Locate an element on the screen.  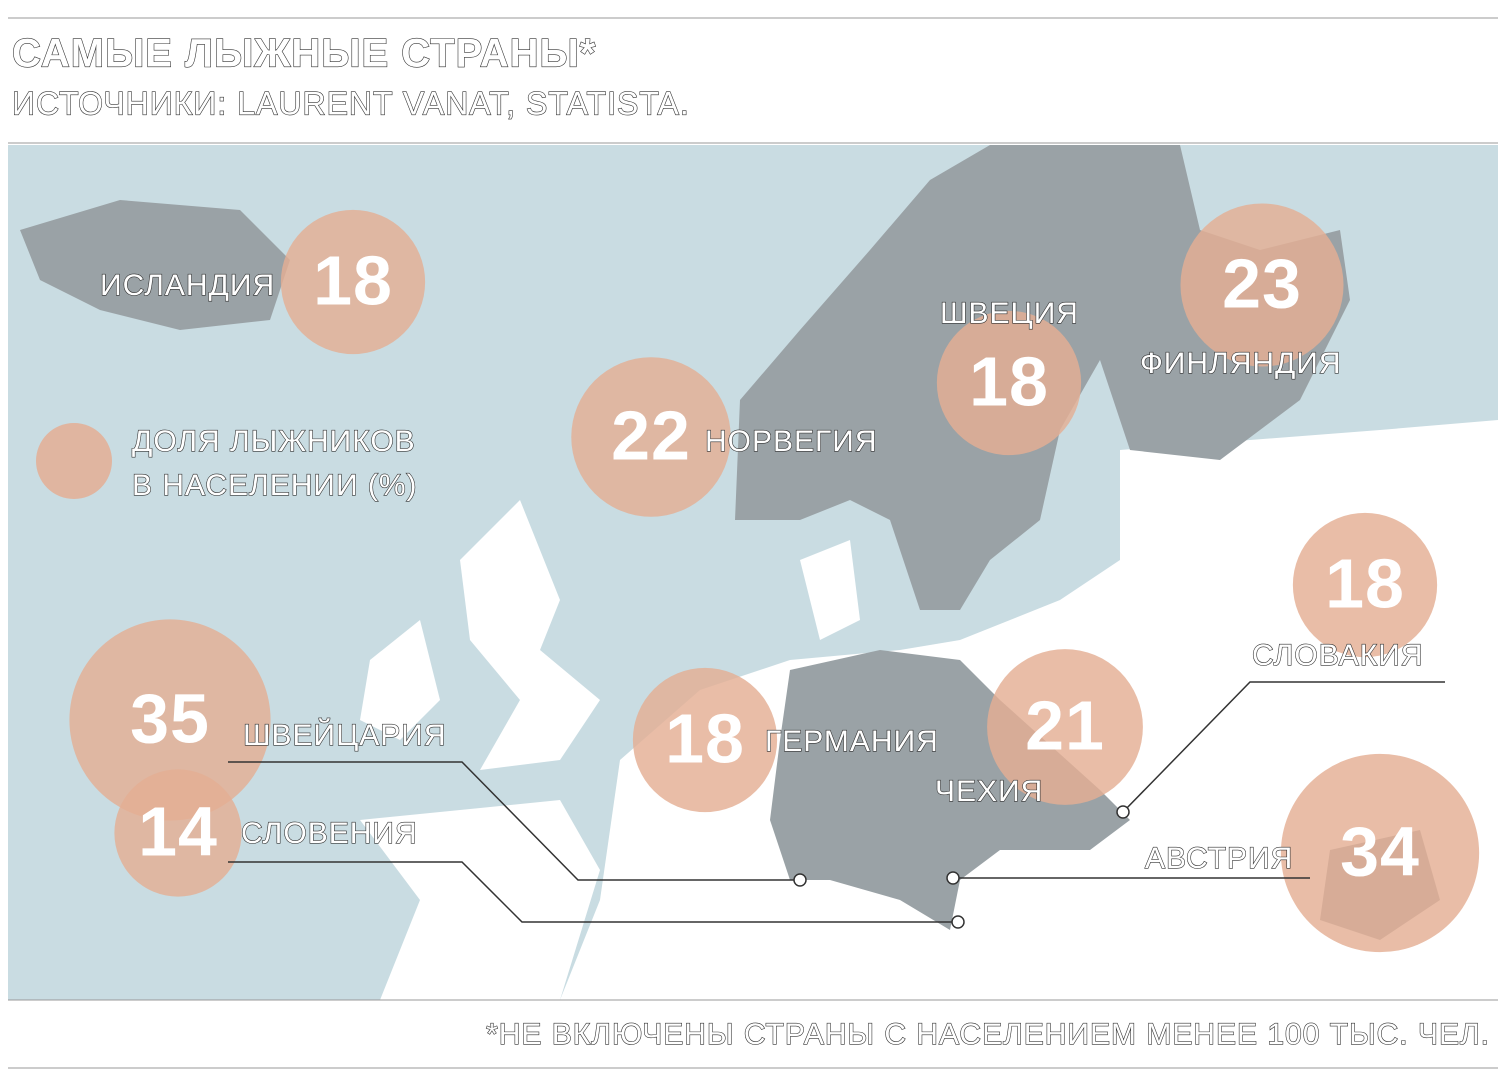
title: САМЫЕ ЛЫЖНЫЕ СТРАНЫ* is located at coordinates (304, 54).